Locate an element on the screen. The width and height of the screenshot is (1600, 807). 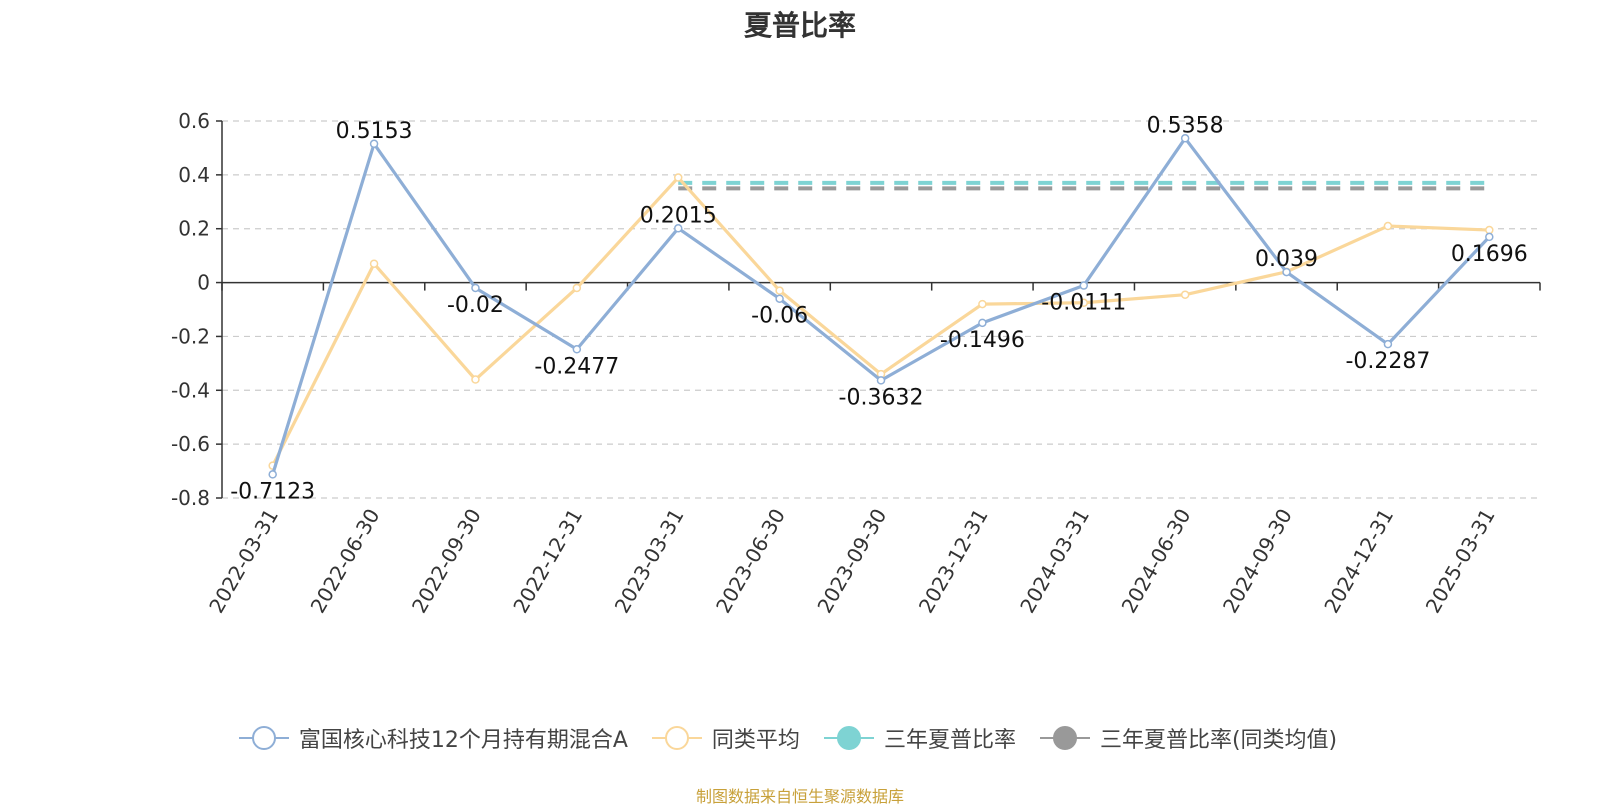
legend-item: 同类平均 is located at coordinates (725, 738).